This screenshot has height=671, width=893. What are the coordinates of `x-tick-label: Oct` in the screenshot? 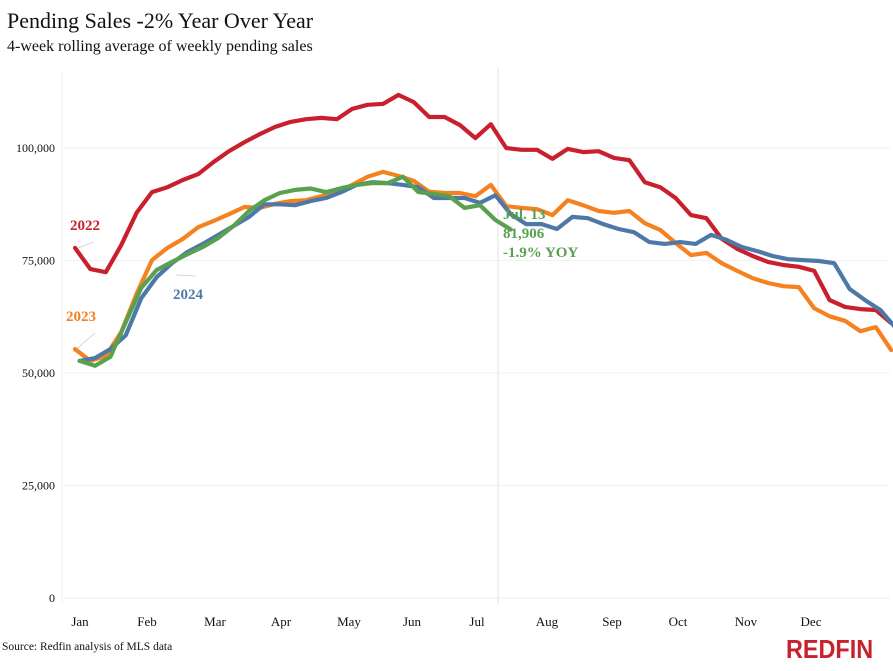 It's located at (678, 621).